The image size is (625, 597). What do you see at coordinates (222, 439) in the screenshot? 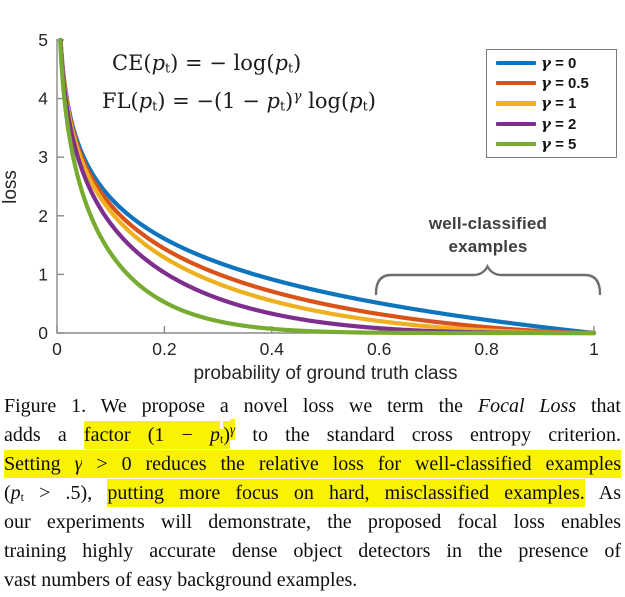
I see `highlighted-text: t` at bounding box center [222, 439].